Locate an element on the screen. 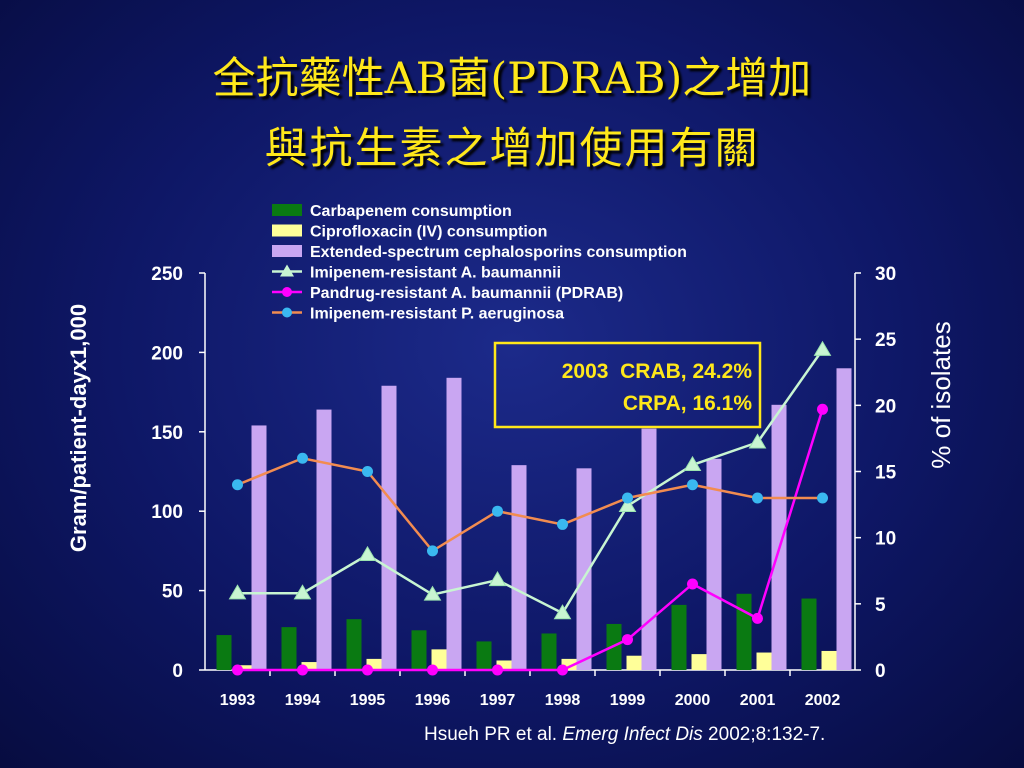 The width and height of the screenshot is (1024, 768). bar-1-1996 is located at coordinates (439, 659).